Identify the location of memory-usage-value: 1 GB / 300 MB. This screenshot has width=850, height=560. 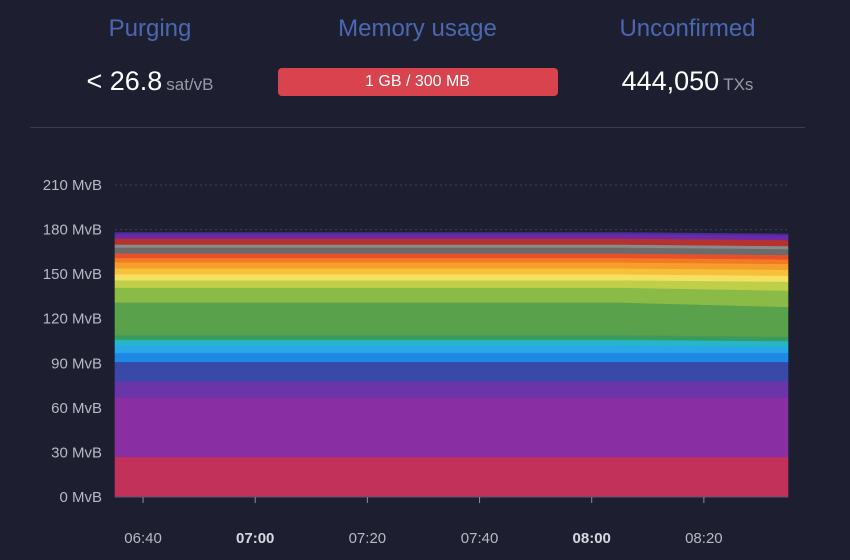
(417, 81).